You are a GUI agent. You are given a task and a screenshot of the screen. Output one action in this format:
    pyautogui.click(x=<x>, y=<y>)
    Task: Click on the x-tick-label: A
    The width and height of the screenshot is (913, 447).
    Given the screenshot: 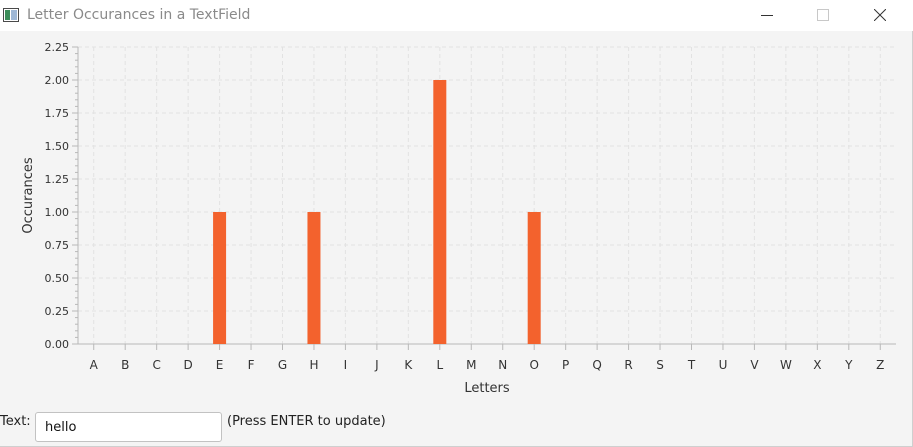 What is the action you would take?
    pyautogui.click(x=94, y=365)
    